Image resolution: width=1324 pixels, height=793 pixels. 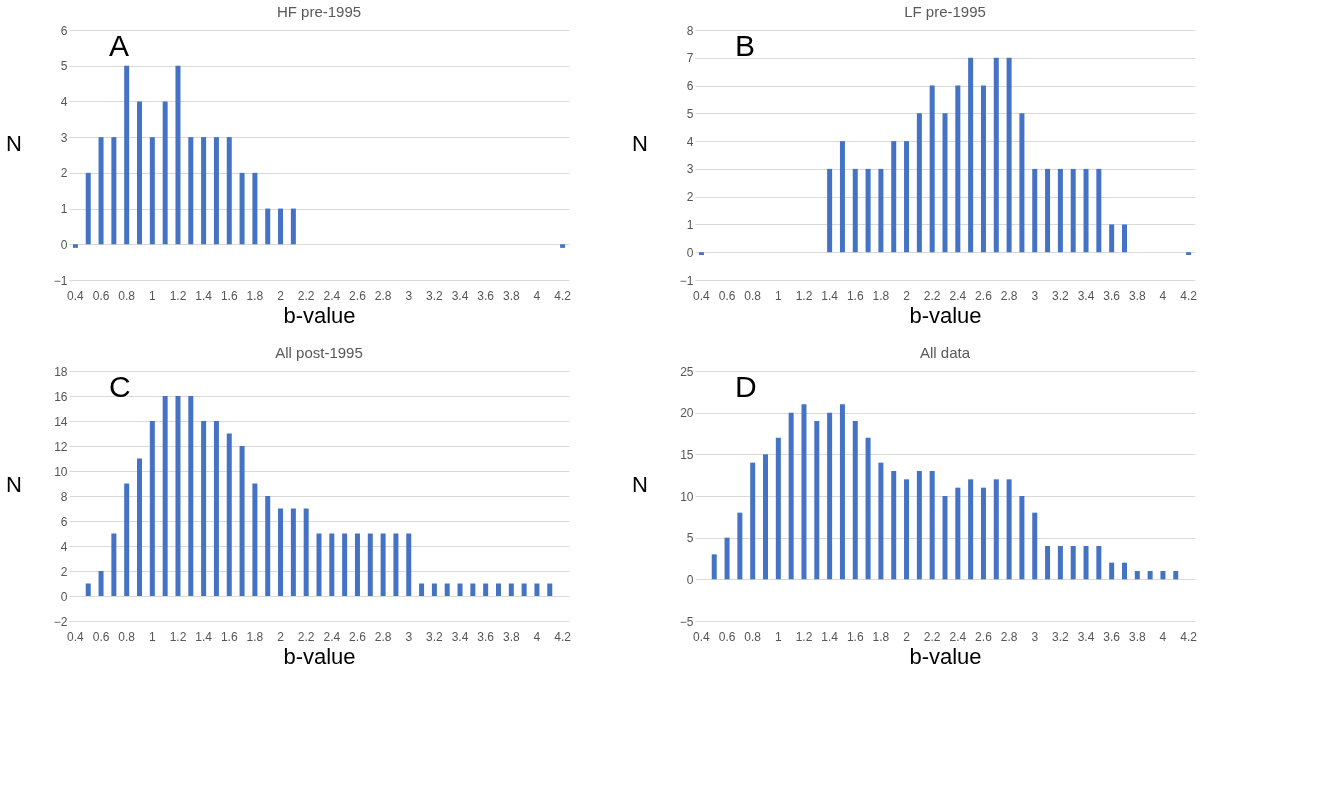 I want to click on annotation: B, so click(x=745, y=45).